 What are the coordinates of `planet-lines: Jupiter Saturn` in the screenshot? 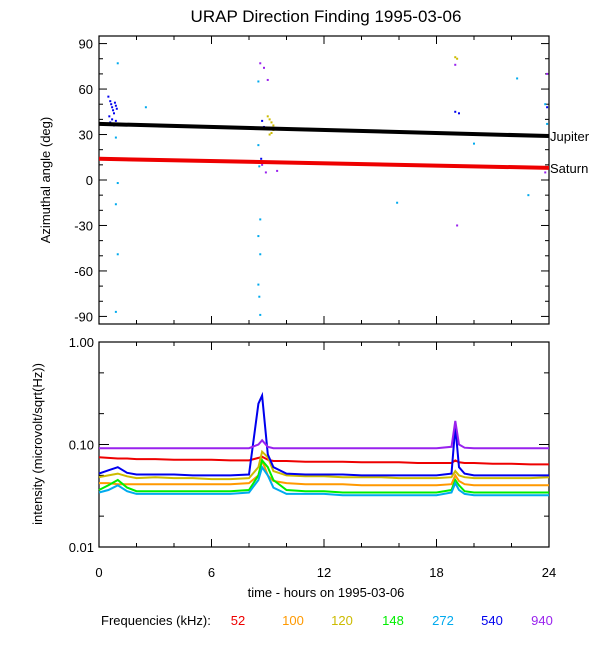 It's located at (344, 148).